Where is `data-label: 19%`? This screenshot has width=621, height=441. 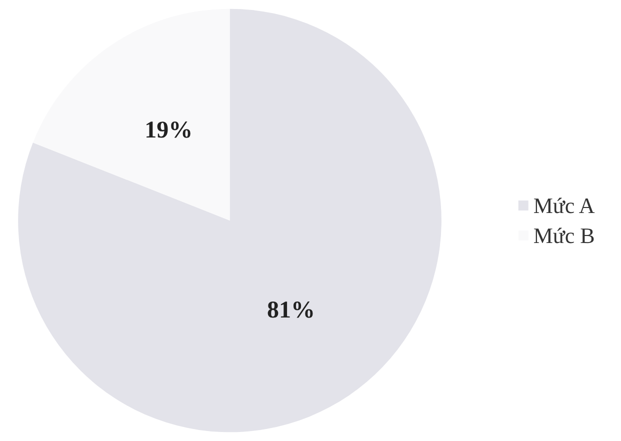 data-label: 19% is located at coordinates (168, 130).